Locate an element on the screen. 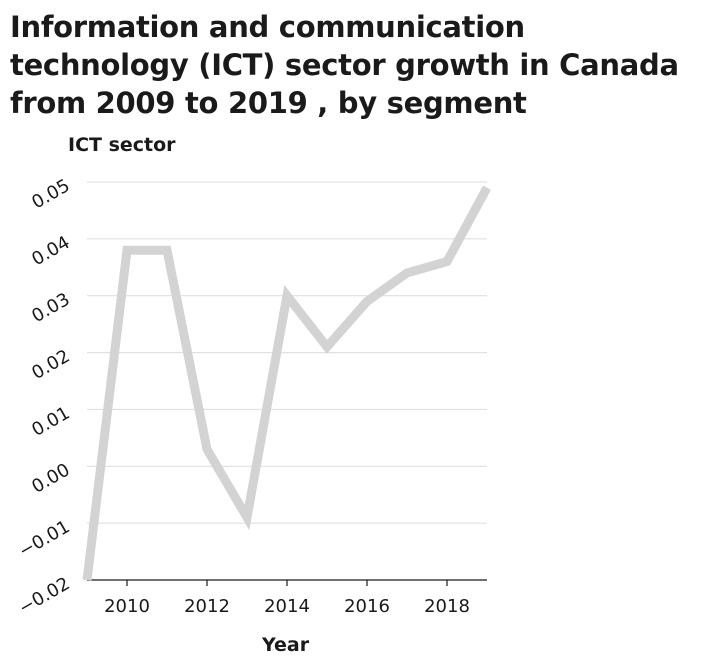 Image resolution: width=718 pixels, height=668 pixels. y-tick-label: 0.05 is located at coordinates (50, 194).